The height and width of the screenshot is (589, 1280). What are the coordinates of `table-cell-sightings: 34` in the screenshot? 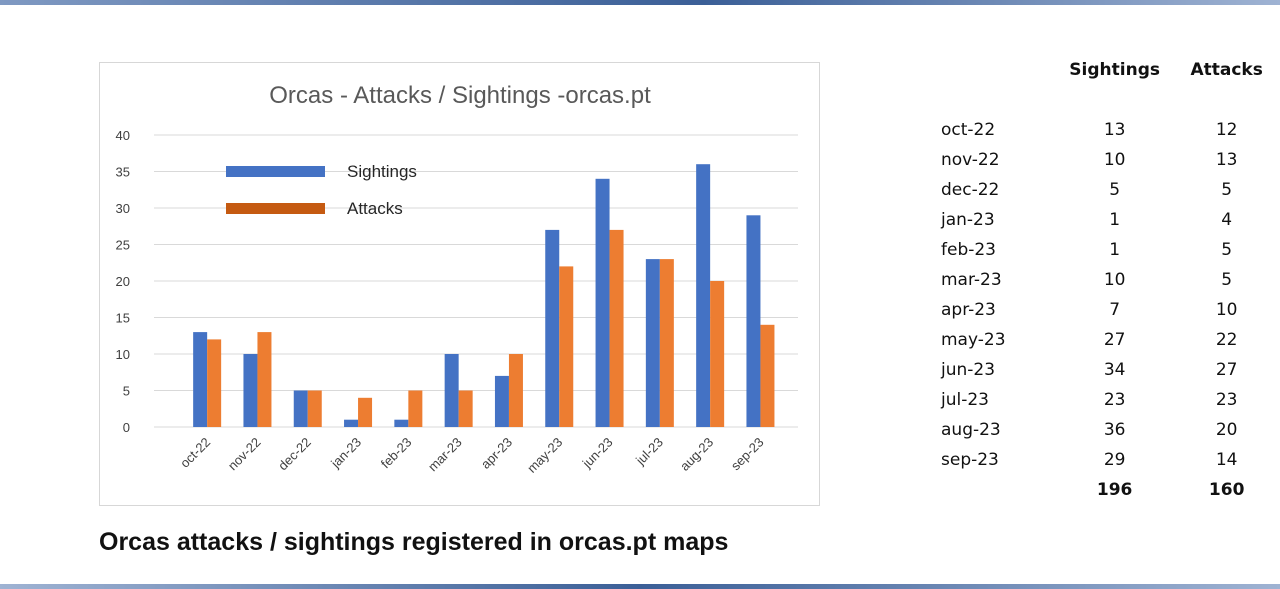 It's located at (1114, 370).